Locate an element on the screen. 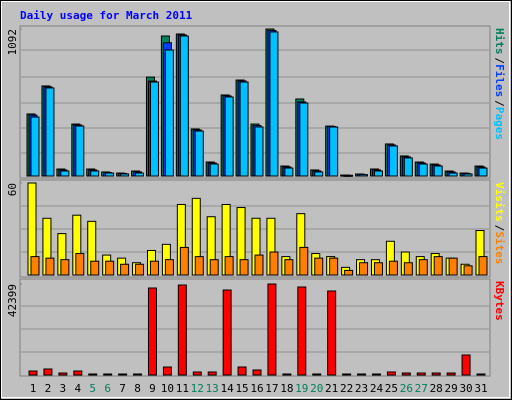 Image resolution: width=512 pixels, height=400 pixels. x-tick-label: 2 is located at coordinates (48, 388).